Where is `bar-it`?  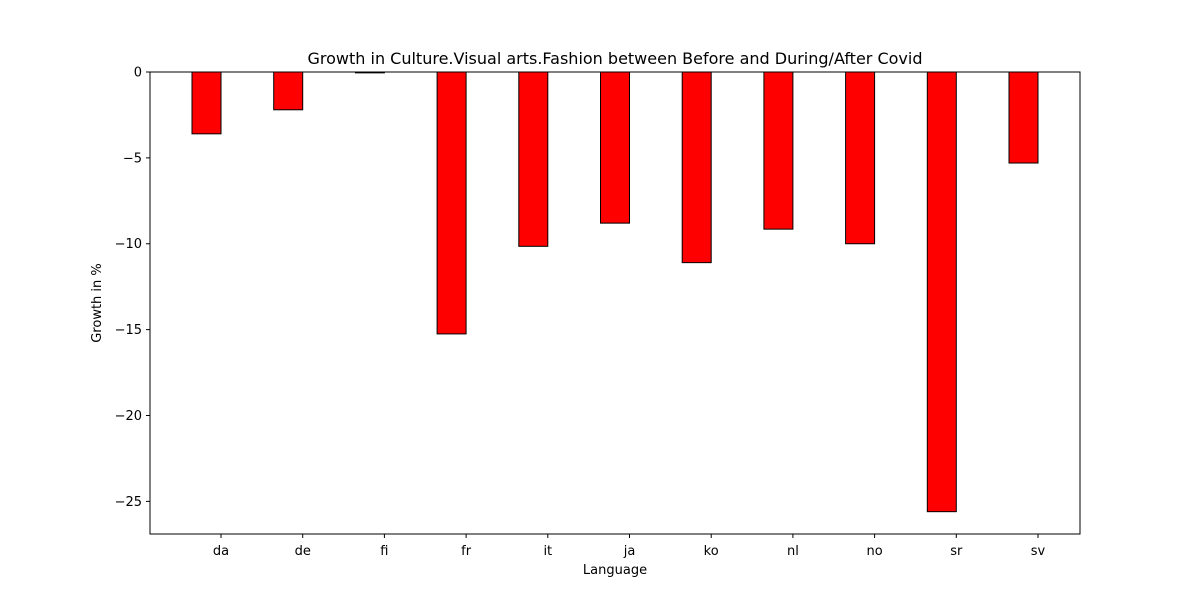
bar-it is located at coordinates (533, 159).